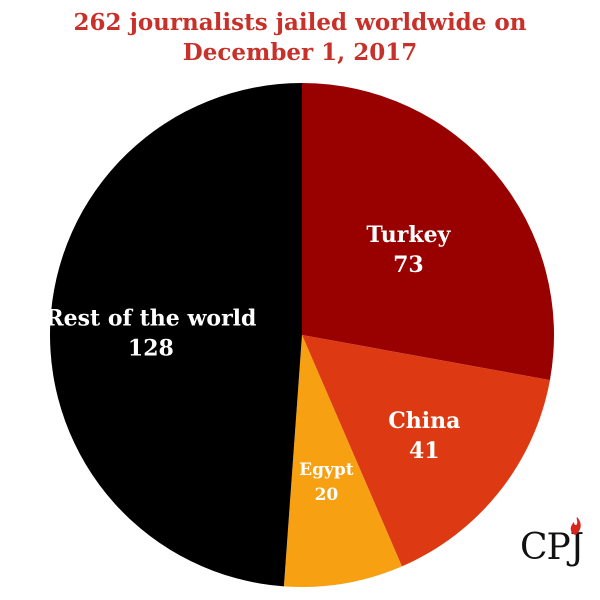  Describe the element at coordinates (424, 421) in the screenshot. I see `slice-label: China` at that location.